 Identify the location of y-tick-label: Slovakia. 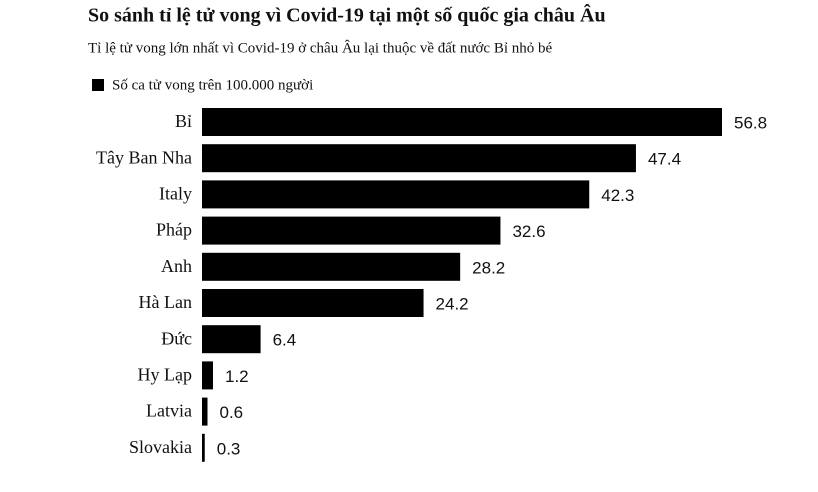
(160, 447).